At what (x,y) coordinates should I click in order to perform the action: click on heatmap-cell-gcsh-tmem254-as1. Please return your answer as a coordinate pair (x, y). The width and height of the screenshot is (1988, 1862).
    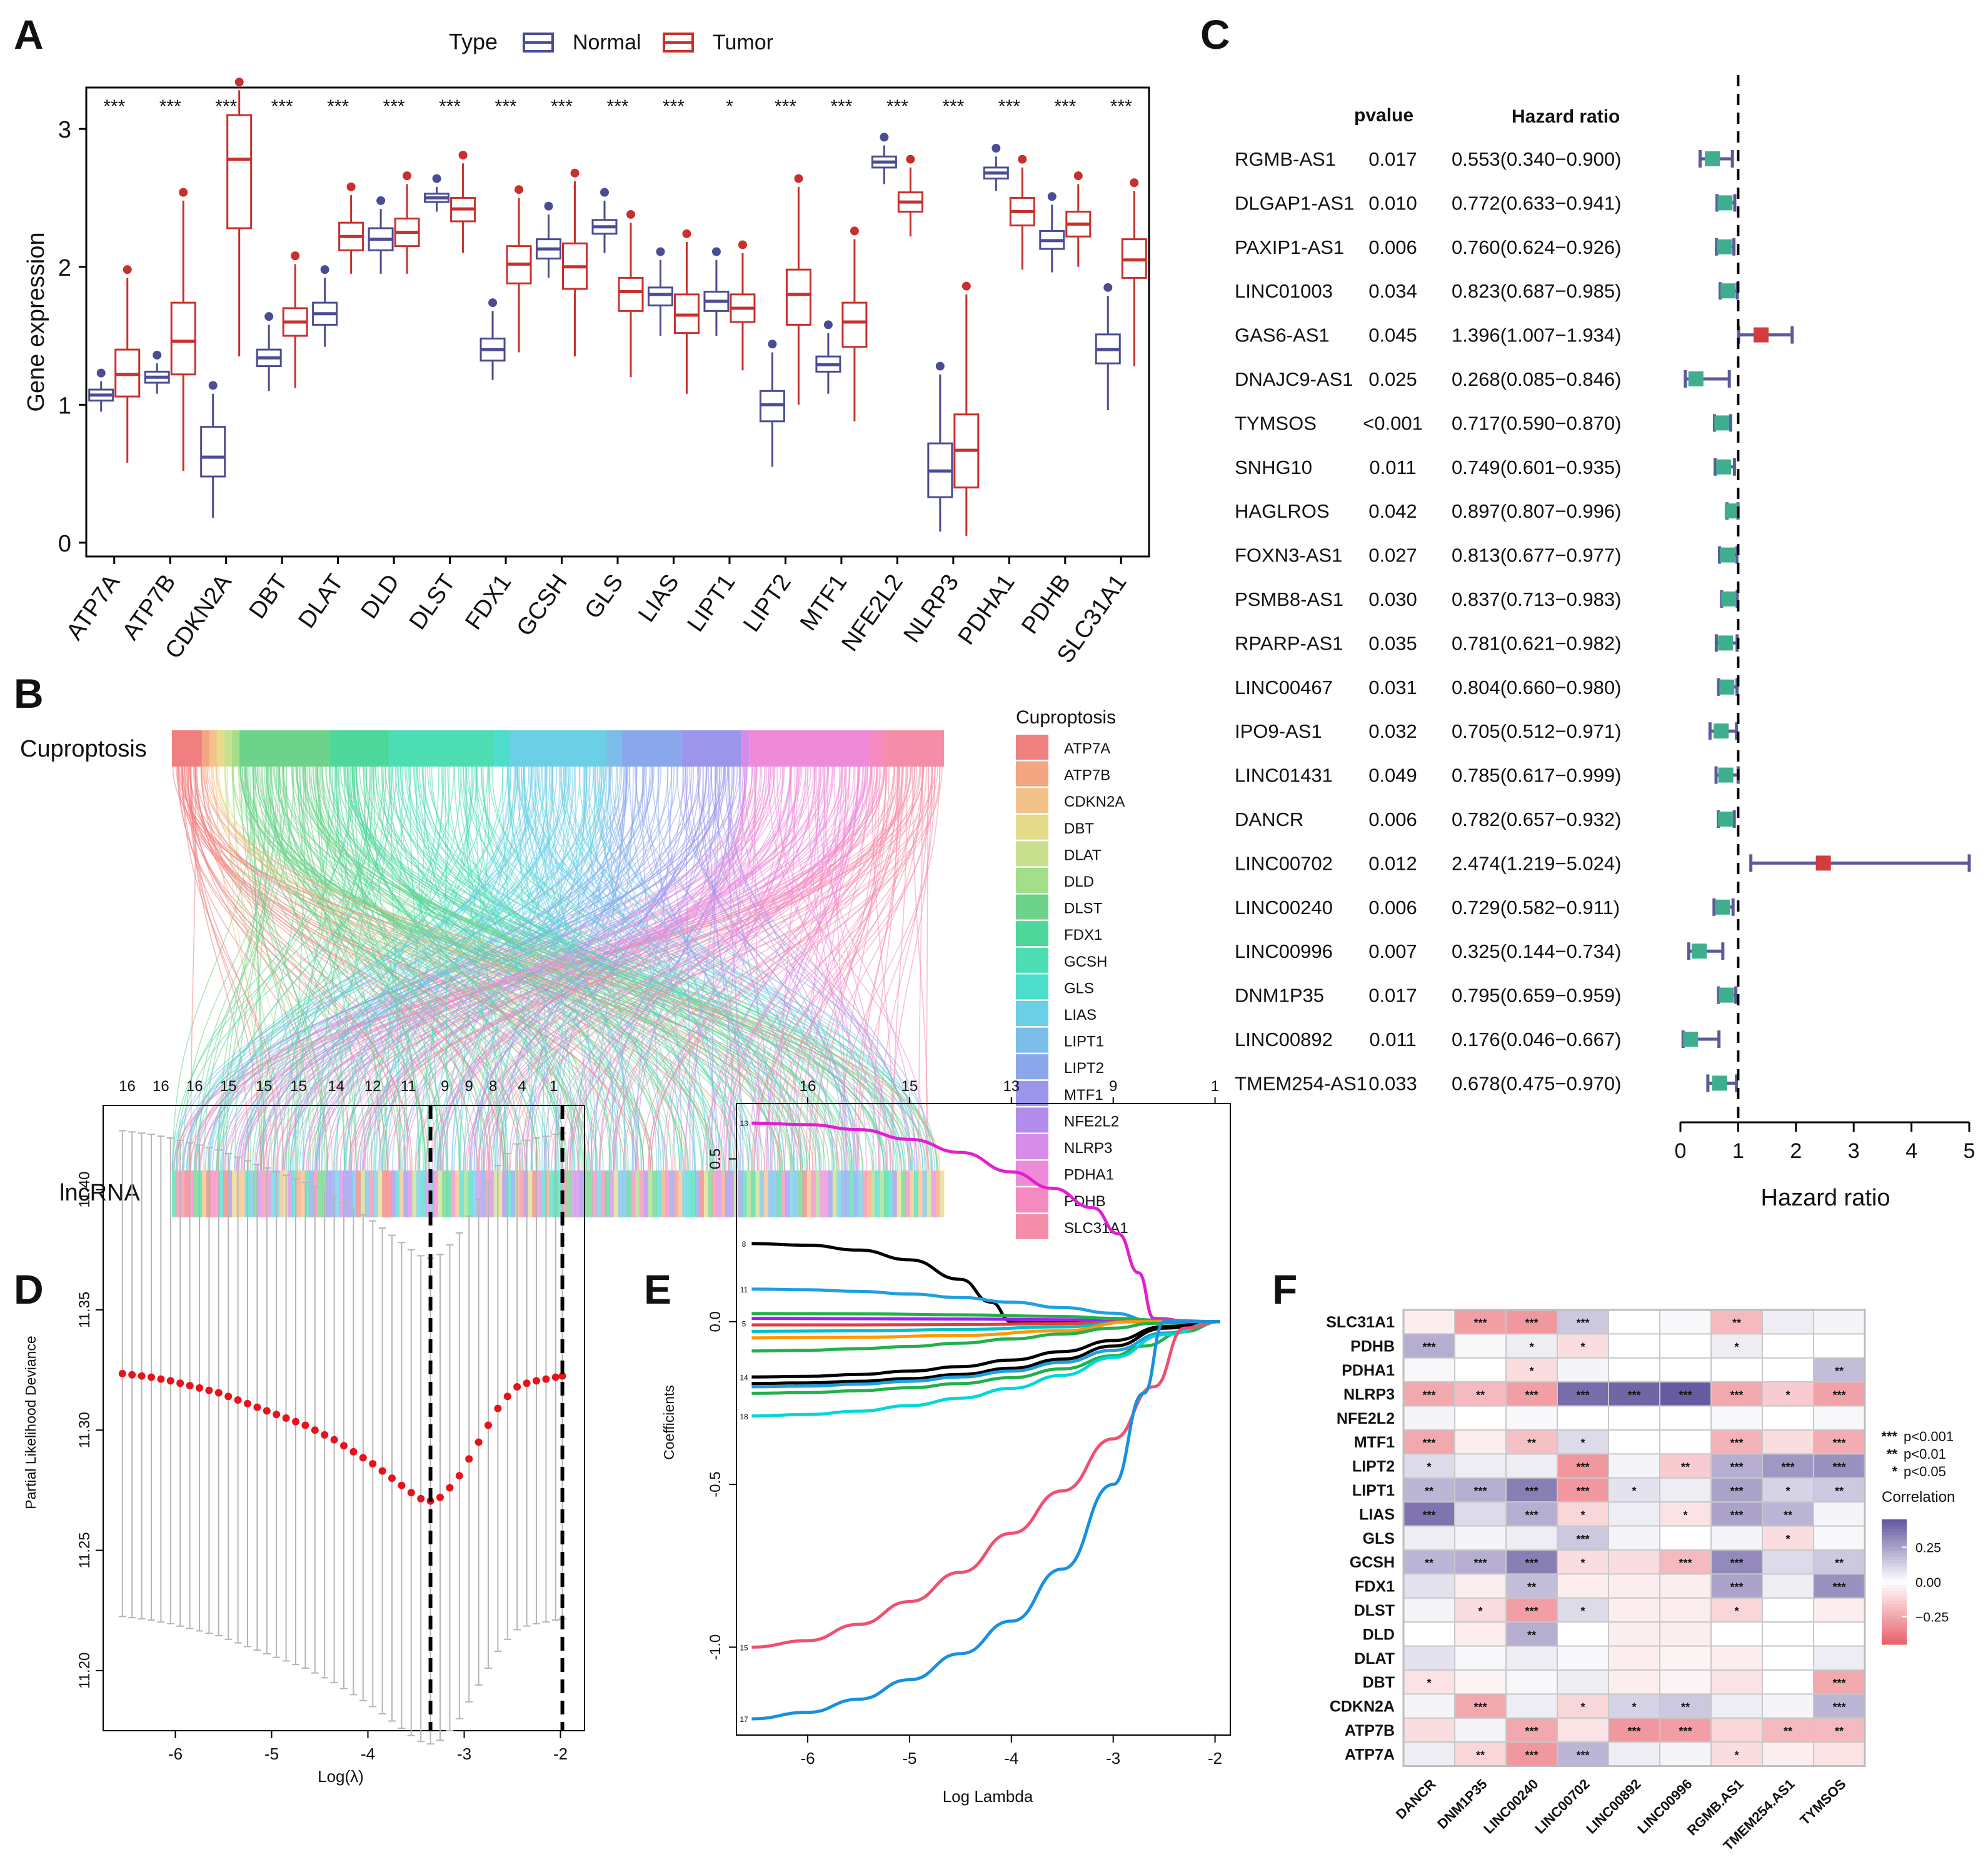
    Looking at the image, I should click on (1788, 1562).